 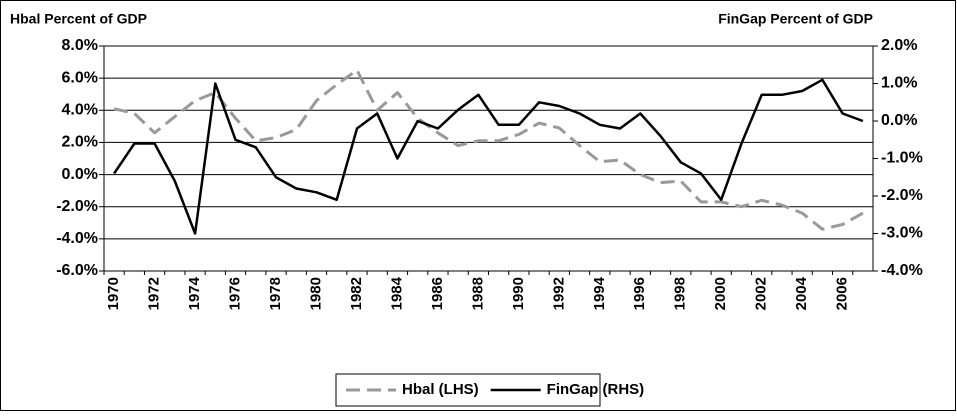 What do you see at coordinates (899, 45) in the screenshot?
I see `y2-tick-label: 2.0%` at bounding box center [899, 45].